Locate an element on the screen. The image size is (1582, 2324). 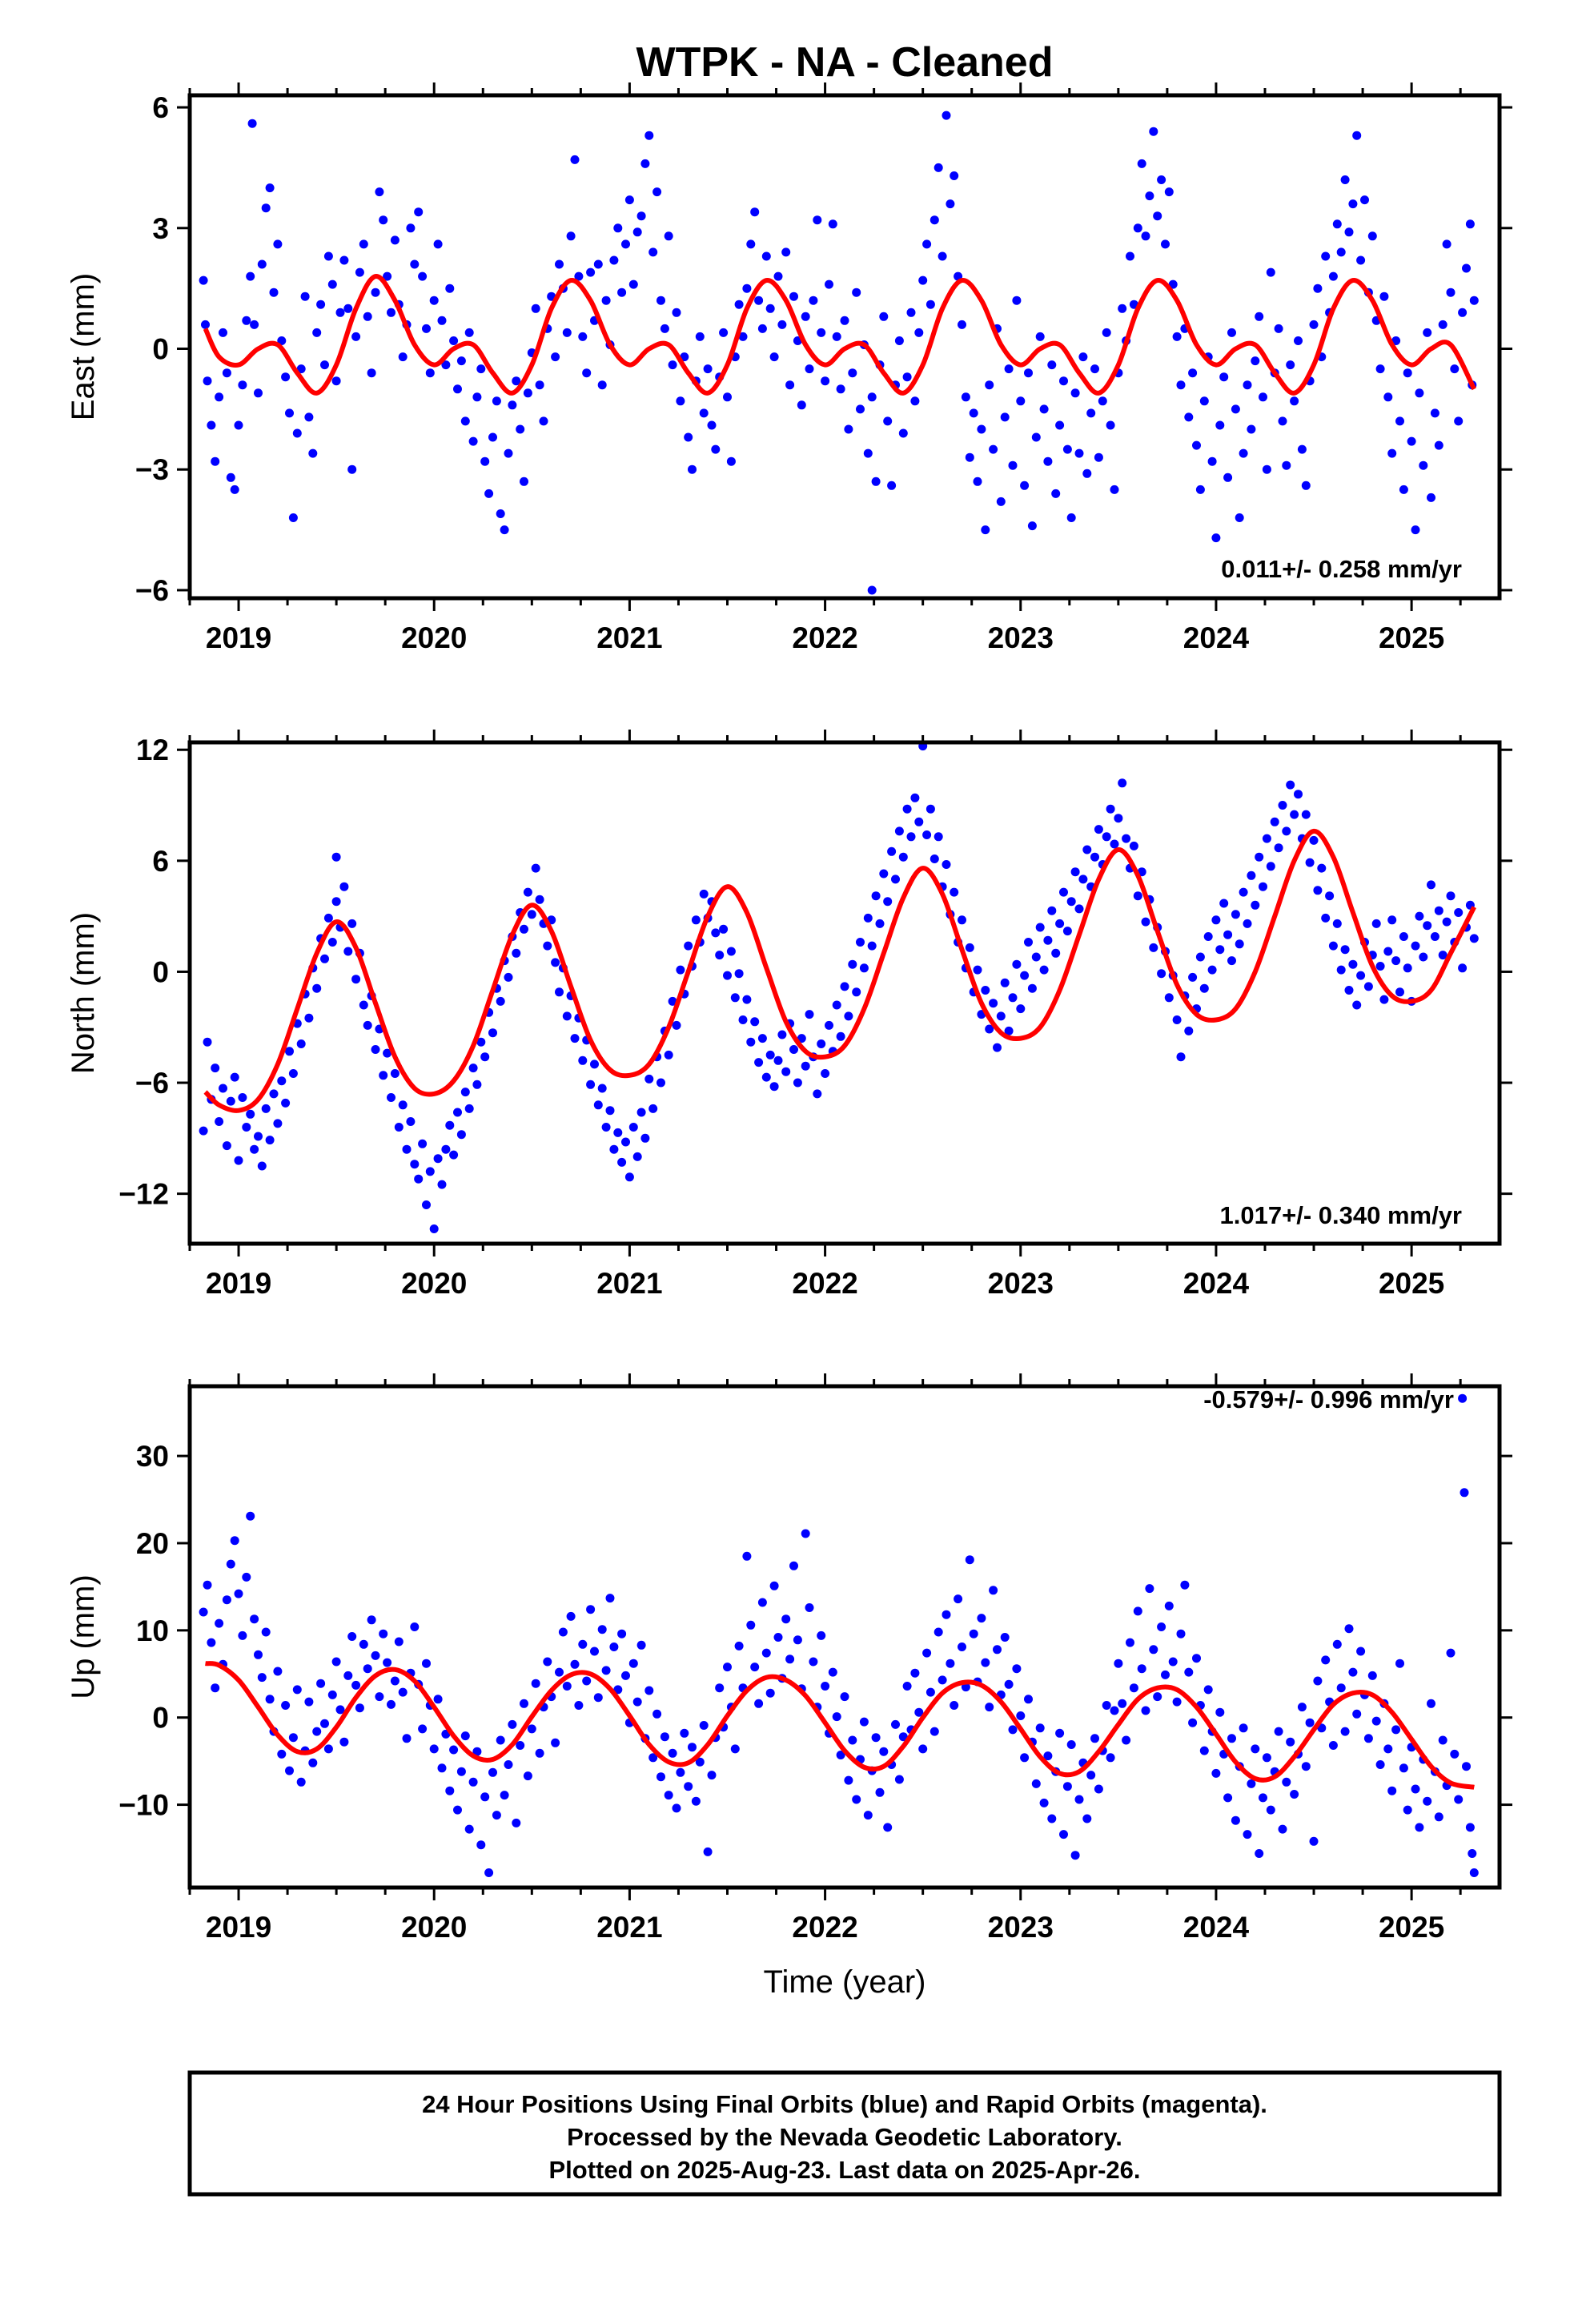
east-x-tick-label: 2021 is located at coordinates (629, 637).